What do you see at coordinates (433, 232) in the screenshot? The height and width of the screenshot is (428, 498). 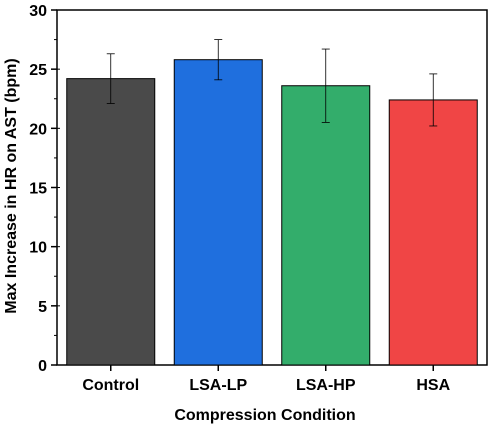 I see `bar-hsa` at bounding box center [433, 232].